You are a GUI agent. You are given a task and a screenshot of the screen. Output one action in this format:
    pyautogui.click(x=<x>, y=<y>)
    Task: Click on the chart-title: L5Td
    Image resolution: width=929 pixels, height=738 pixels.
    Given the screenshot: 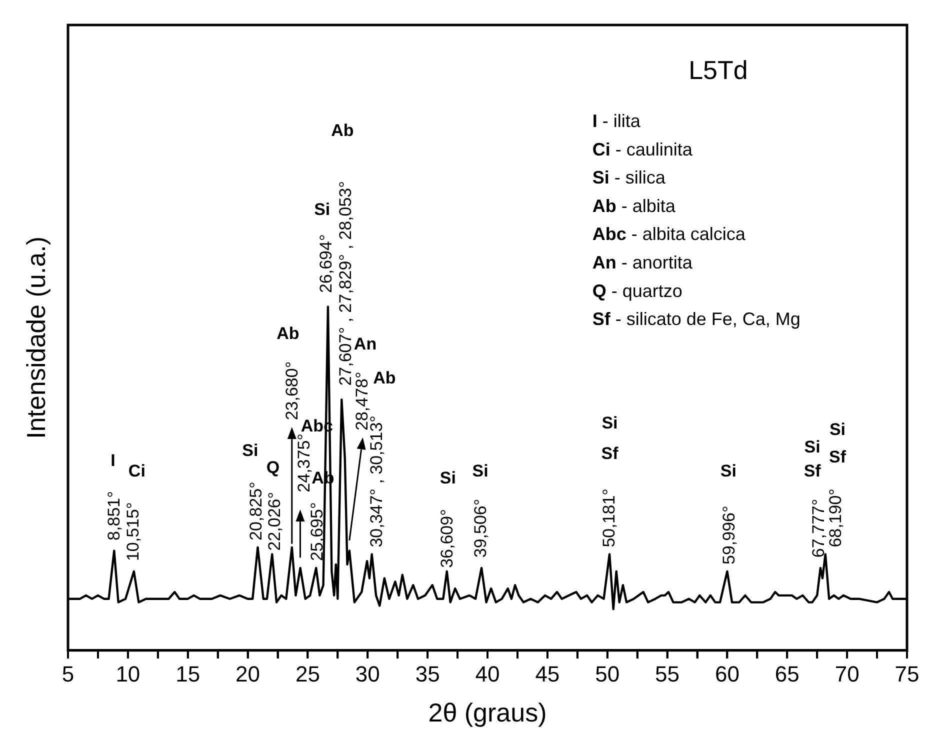 What is the action you would take?
    pyautogui.click(x=718, y=70)
    